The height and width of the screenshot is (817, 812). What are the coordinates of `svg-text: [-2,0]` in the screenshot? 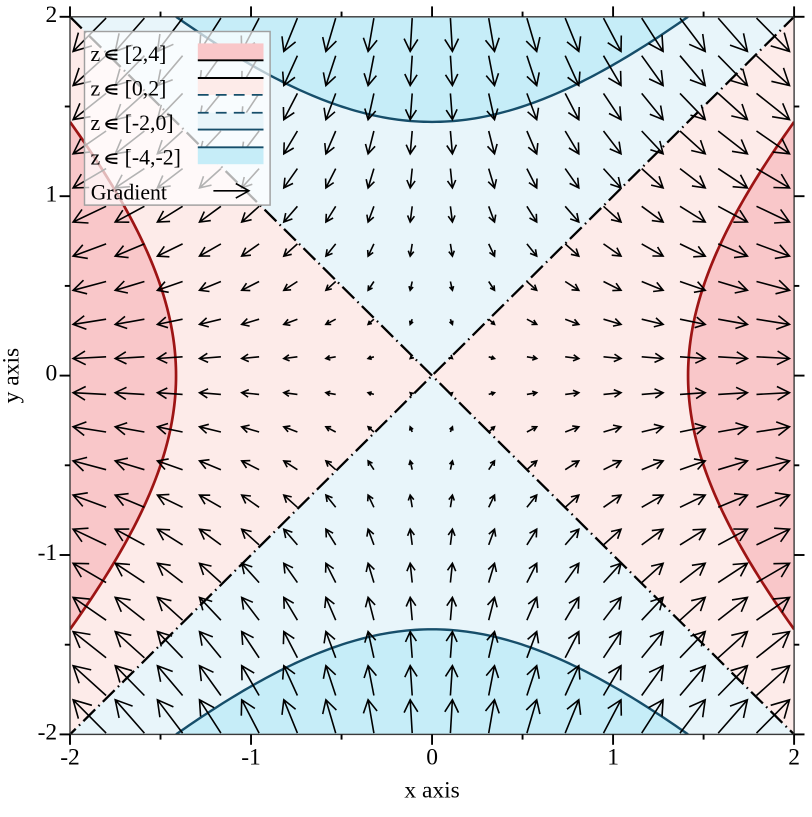 It's located at (149, 123).